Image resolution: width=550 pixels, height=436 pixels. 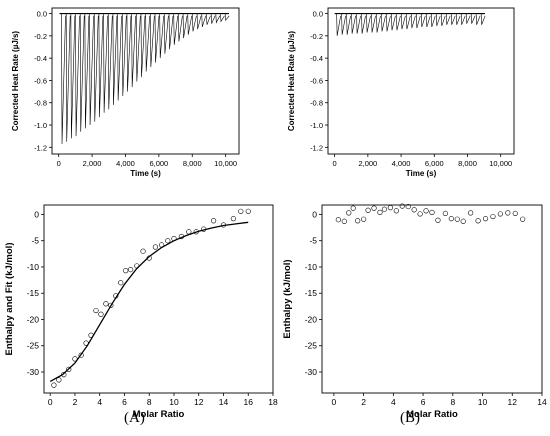 What do you see at coordinates (224, 402) in the screenshot?
I see `x-tick-label: 14` at bounding box center [224, 402].